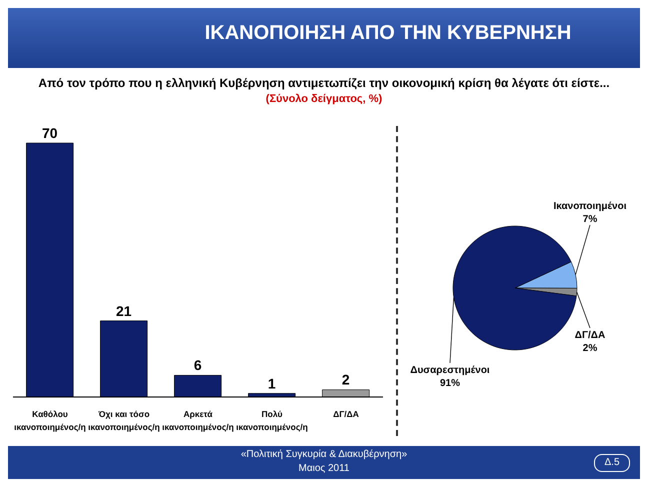 This screenshot has width=648, height=487. Describe the element at coordinates (50, 420) in the screenshot. I see `x-tick-label: Καθόλου ικανοποιημένος/η` at that location.